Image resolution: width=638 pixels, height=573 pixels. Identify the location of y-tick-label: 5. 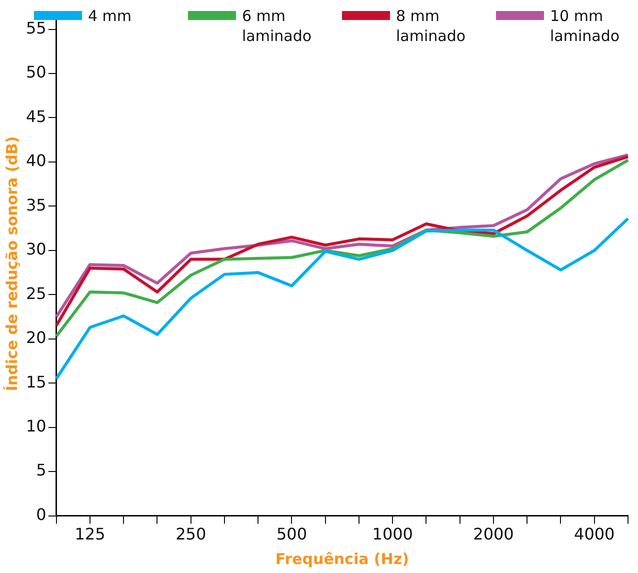
(41, 470).